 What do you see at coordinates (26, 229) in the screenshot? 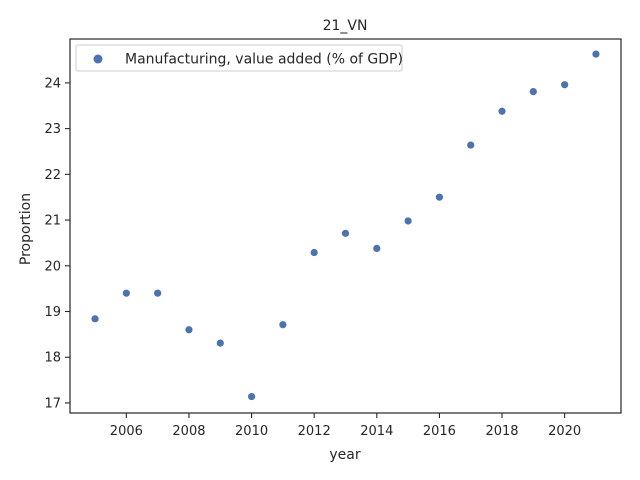
I see `y-axis-label: Proportion` at bounding box center [26, 229].